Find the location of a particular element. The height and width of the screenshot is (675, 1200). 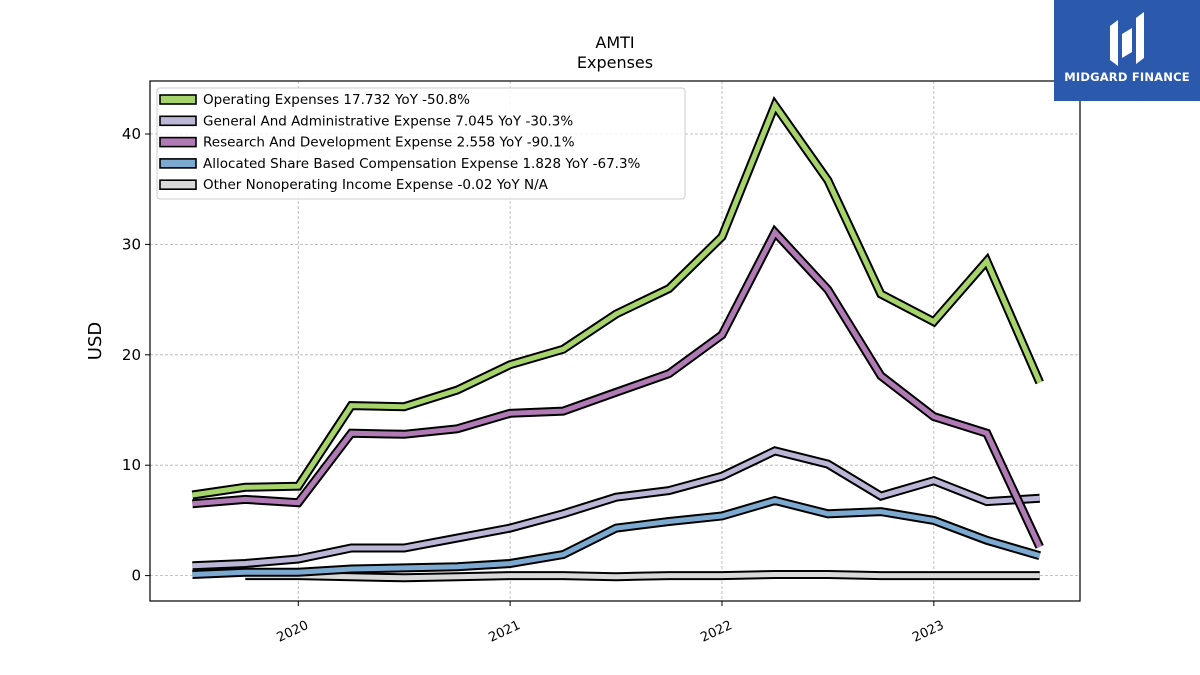

midgard-finance-logo: MIDGARD FINANCE is located at coordinates (1127, 50).